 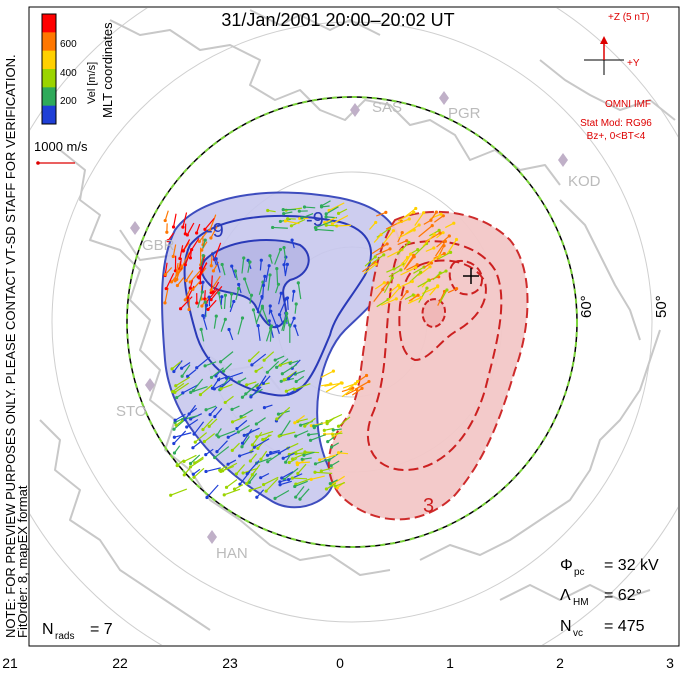 I want to click on potential-maximum-marker, so click(x=471, y=276).